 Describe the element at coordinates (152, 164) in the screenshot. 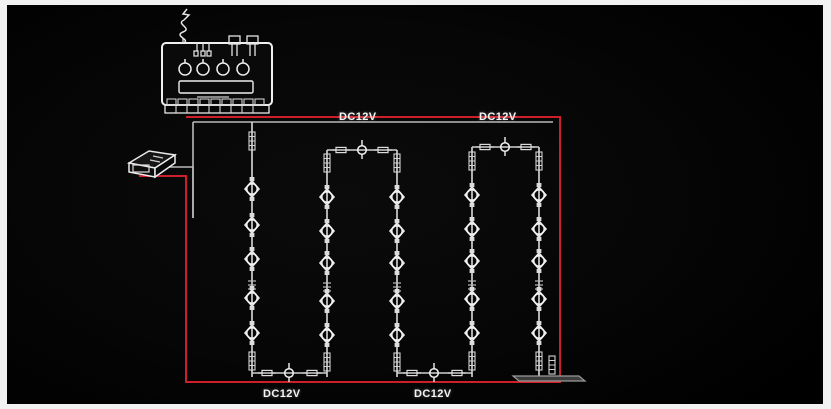

I see `battery-pack` at that location.